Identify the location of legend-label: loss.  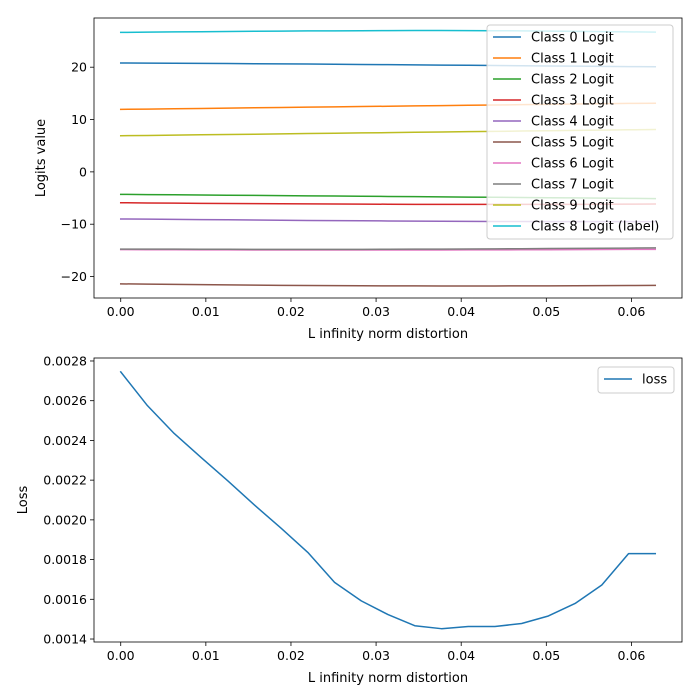
(654, 380).